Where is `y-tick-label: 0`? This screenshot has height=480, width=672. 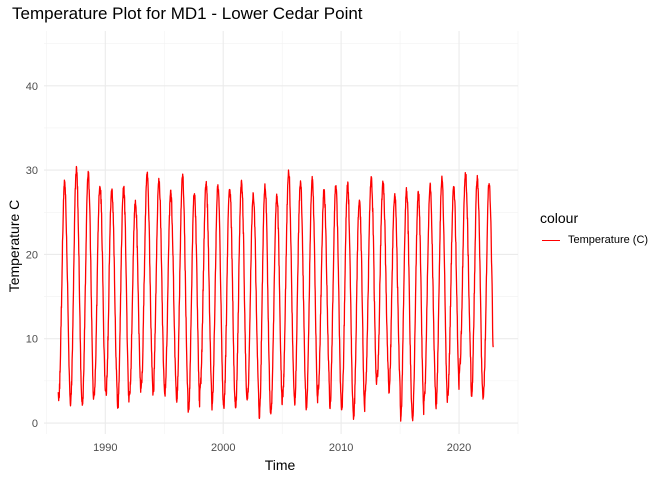
y-tick-label: 0 is located at coordinates (35, 424).